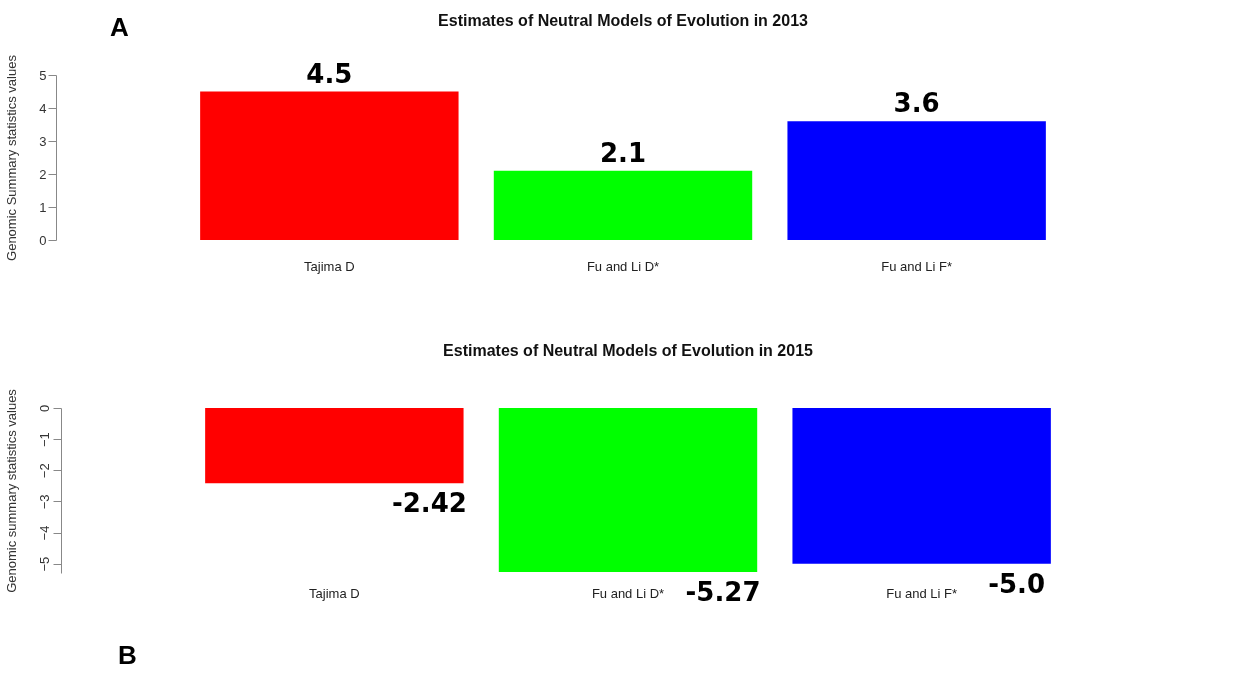 Image resolution: width=1246 pixels, height=673 pixels. I want to click on data-label: 3.6, so click(916, 103).